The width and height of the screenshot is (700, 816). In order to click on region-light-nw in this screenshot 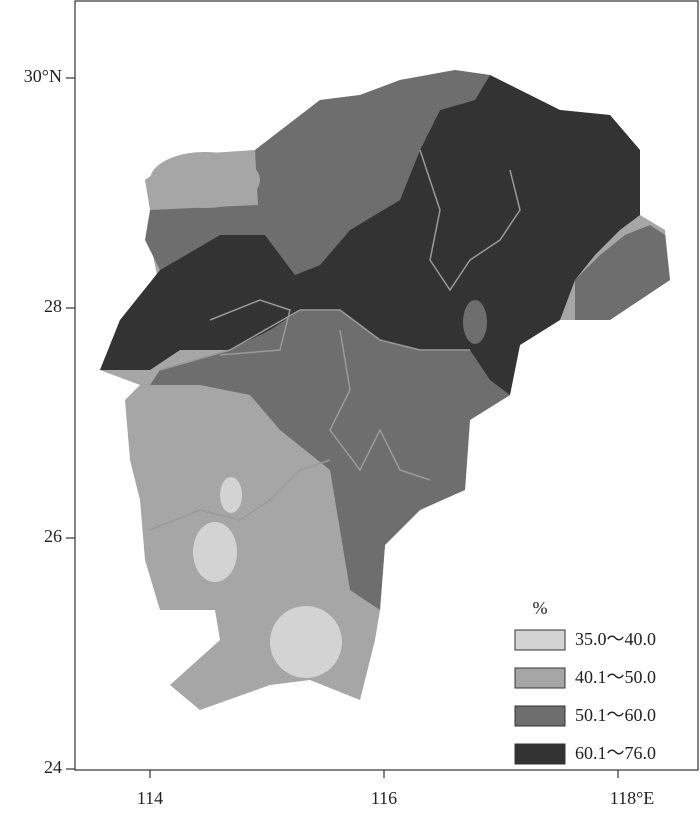, I will do `click(205, 180)`.